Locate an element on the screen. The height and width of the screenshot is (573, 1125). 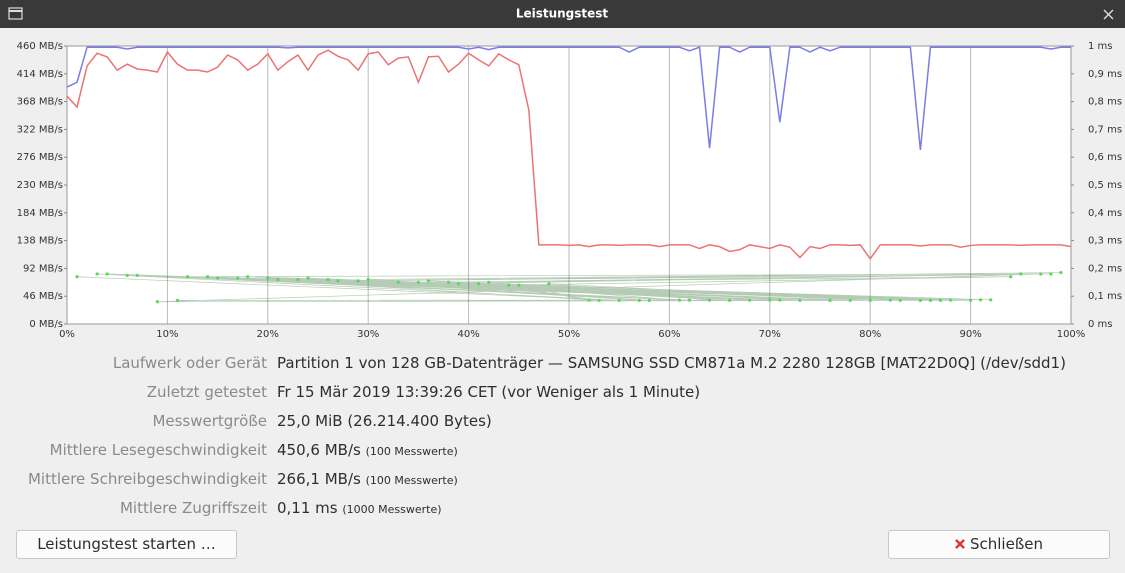
button-label: Schließen is located at coordinates (1006, 544).